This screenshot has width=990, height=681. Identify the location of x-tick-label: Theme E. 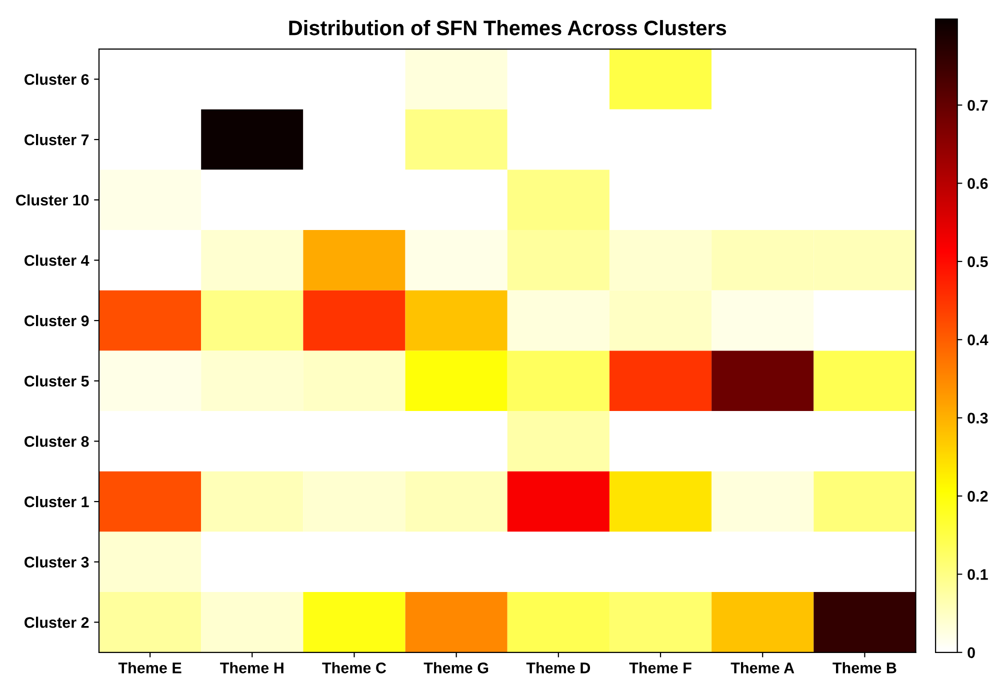
(150, 668).